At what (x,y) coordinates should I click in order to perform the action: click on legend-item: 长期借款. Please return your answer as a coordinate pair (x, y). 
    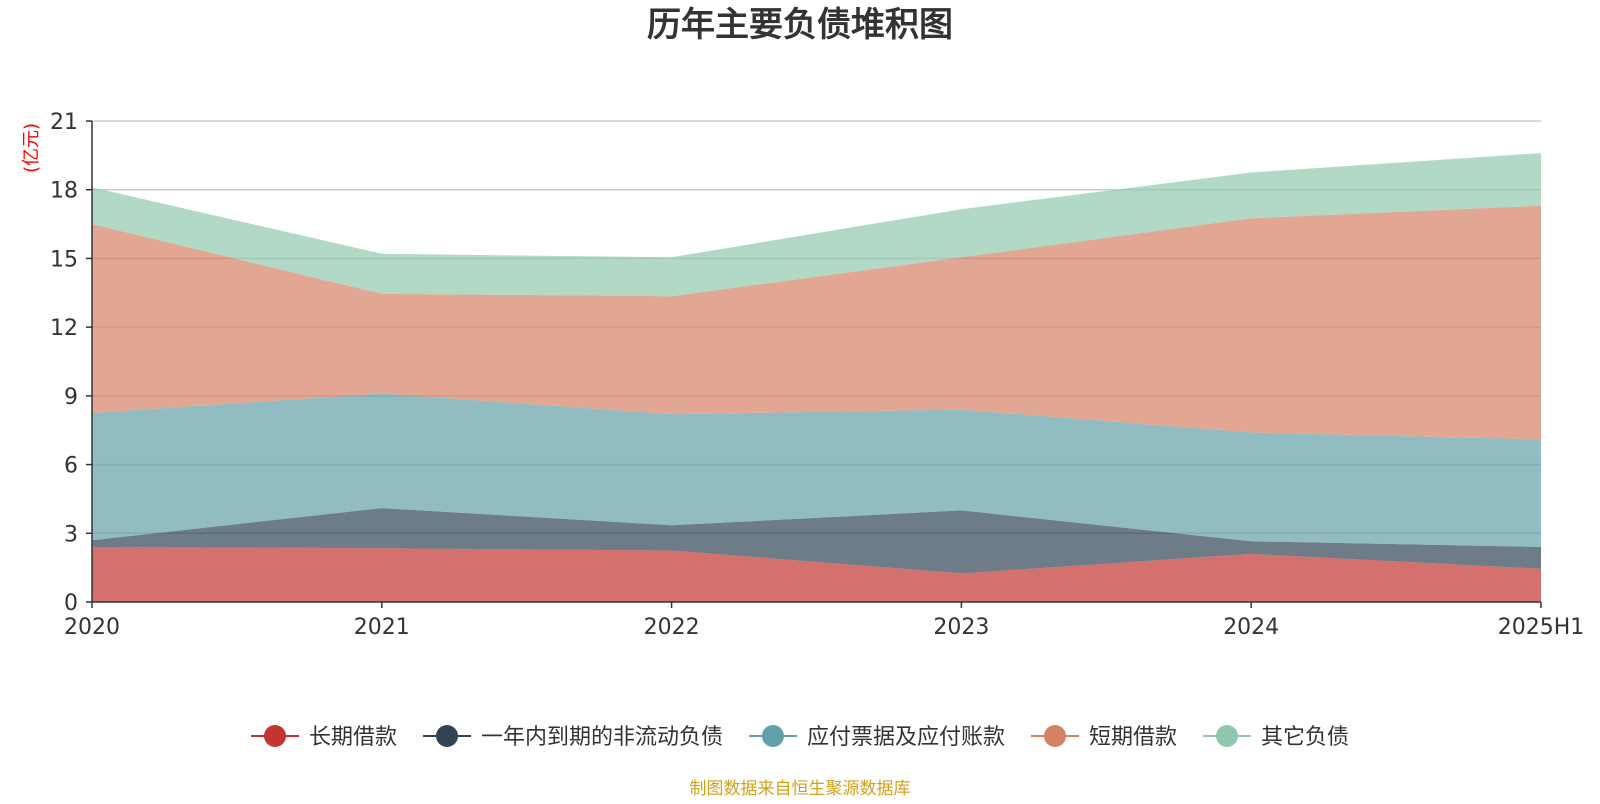
    Looking at the image, I should click on (324, 737).